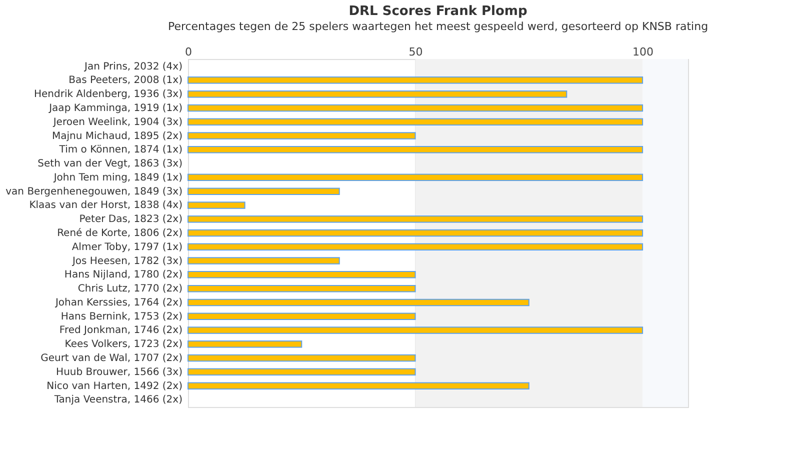 This screenshot has width=790, height=450. What do you see at coordinates (115, 108) in the screenshot?
I see `y-tick-label: Jaap Kamminga, 1919 (1x)` at bounding box center [115, 108].